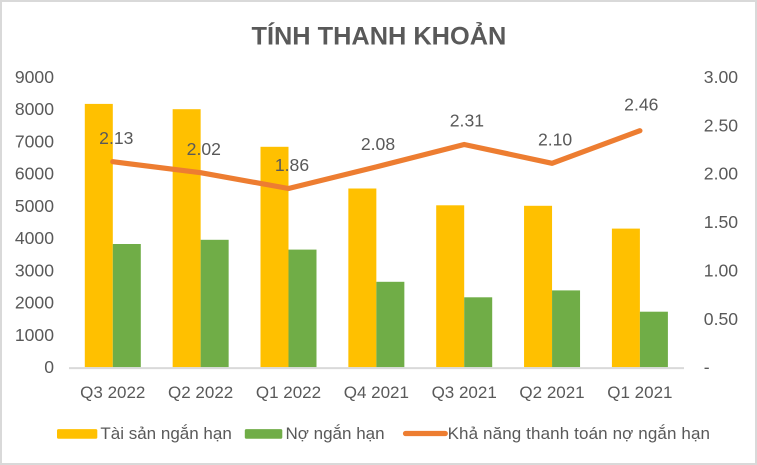  What do you see at coordinates (464, 392) in the screenshot?
I see `svg-text: Q3 2021` at bounding box center [464, 392].